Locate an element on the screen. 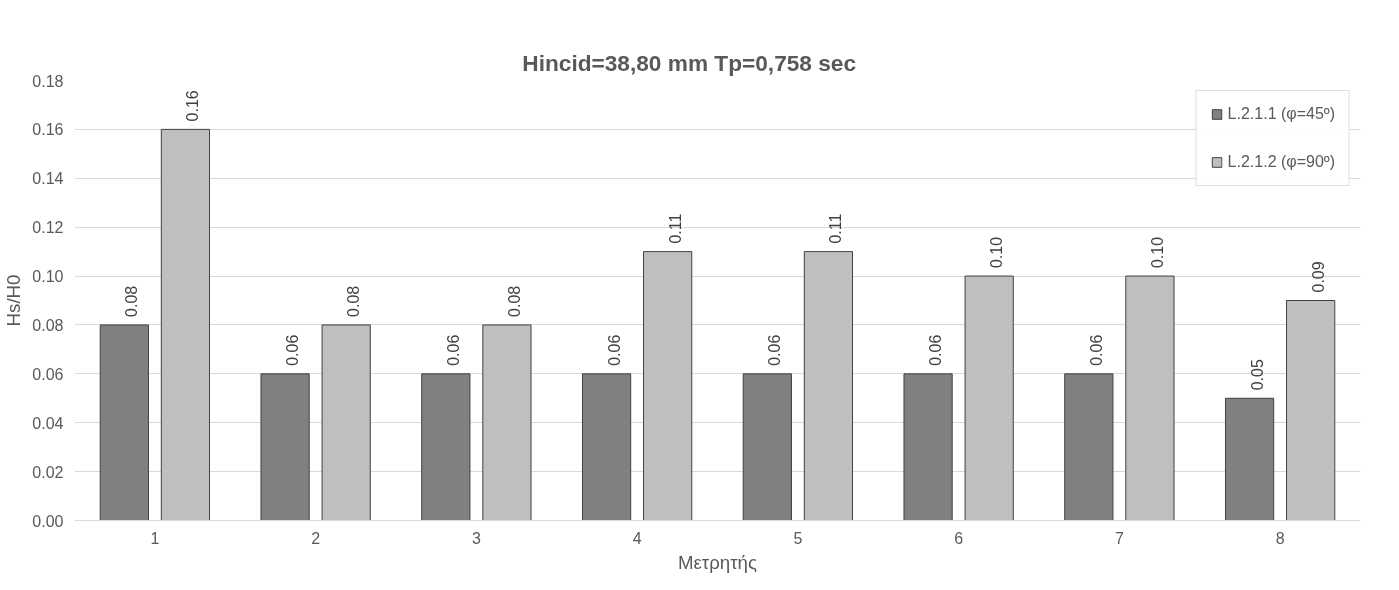 The height and width of the screenshot is (590, 1399). y-tick-label: 0.12 is located at coordinates (48, 228).